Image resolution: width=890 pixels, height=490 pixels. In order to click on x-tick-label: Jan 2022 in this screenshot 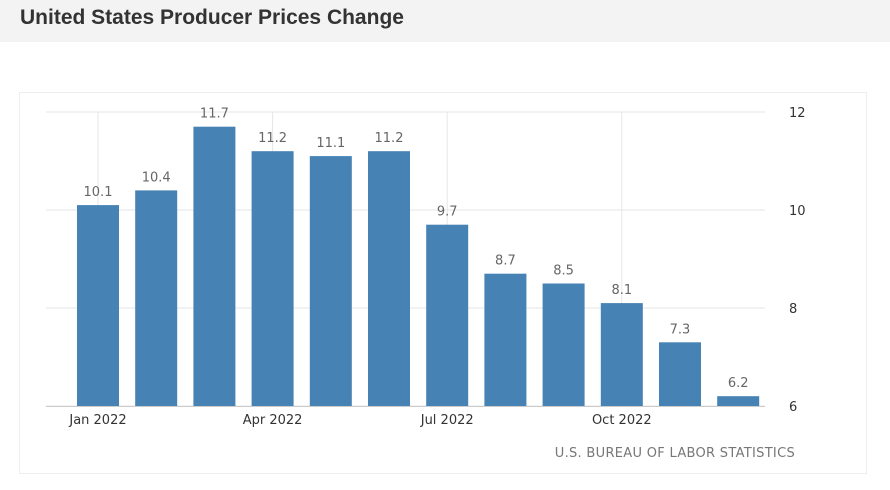, I will do `click(97, 420)`.